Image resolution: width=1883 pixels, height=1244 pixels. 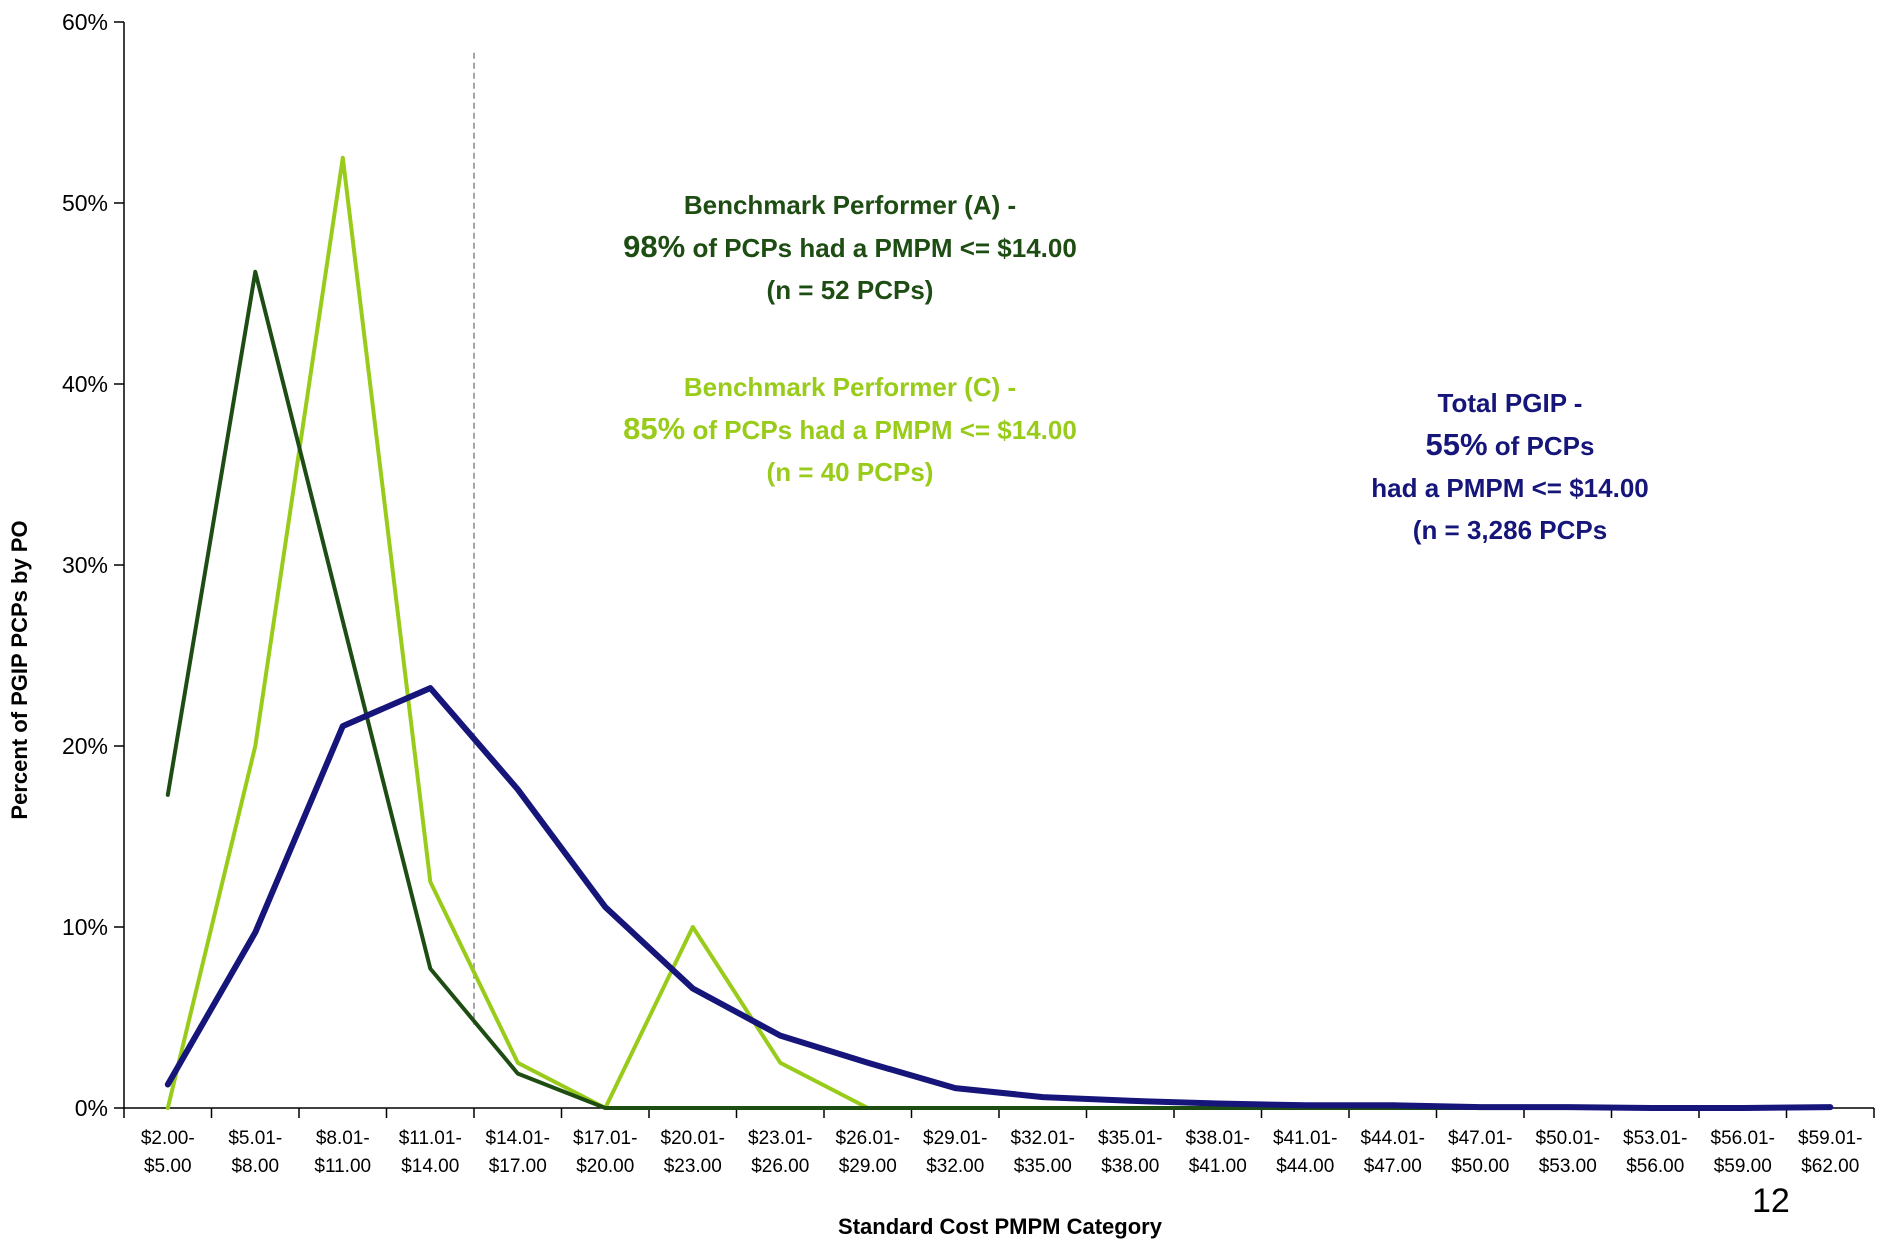 What do you see at coordinates (1130, 1166) in the screenshot?
I see `x-tick-label: $38.00` at bounding box center [1130, 1166].